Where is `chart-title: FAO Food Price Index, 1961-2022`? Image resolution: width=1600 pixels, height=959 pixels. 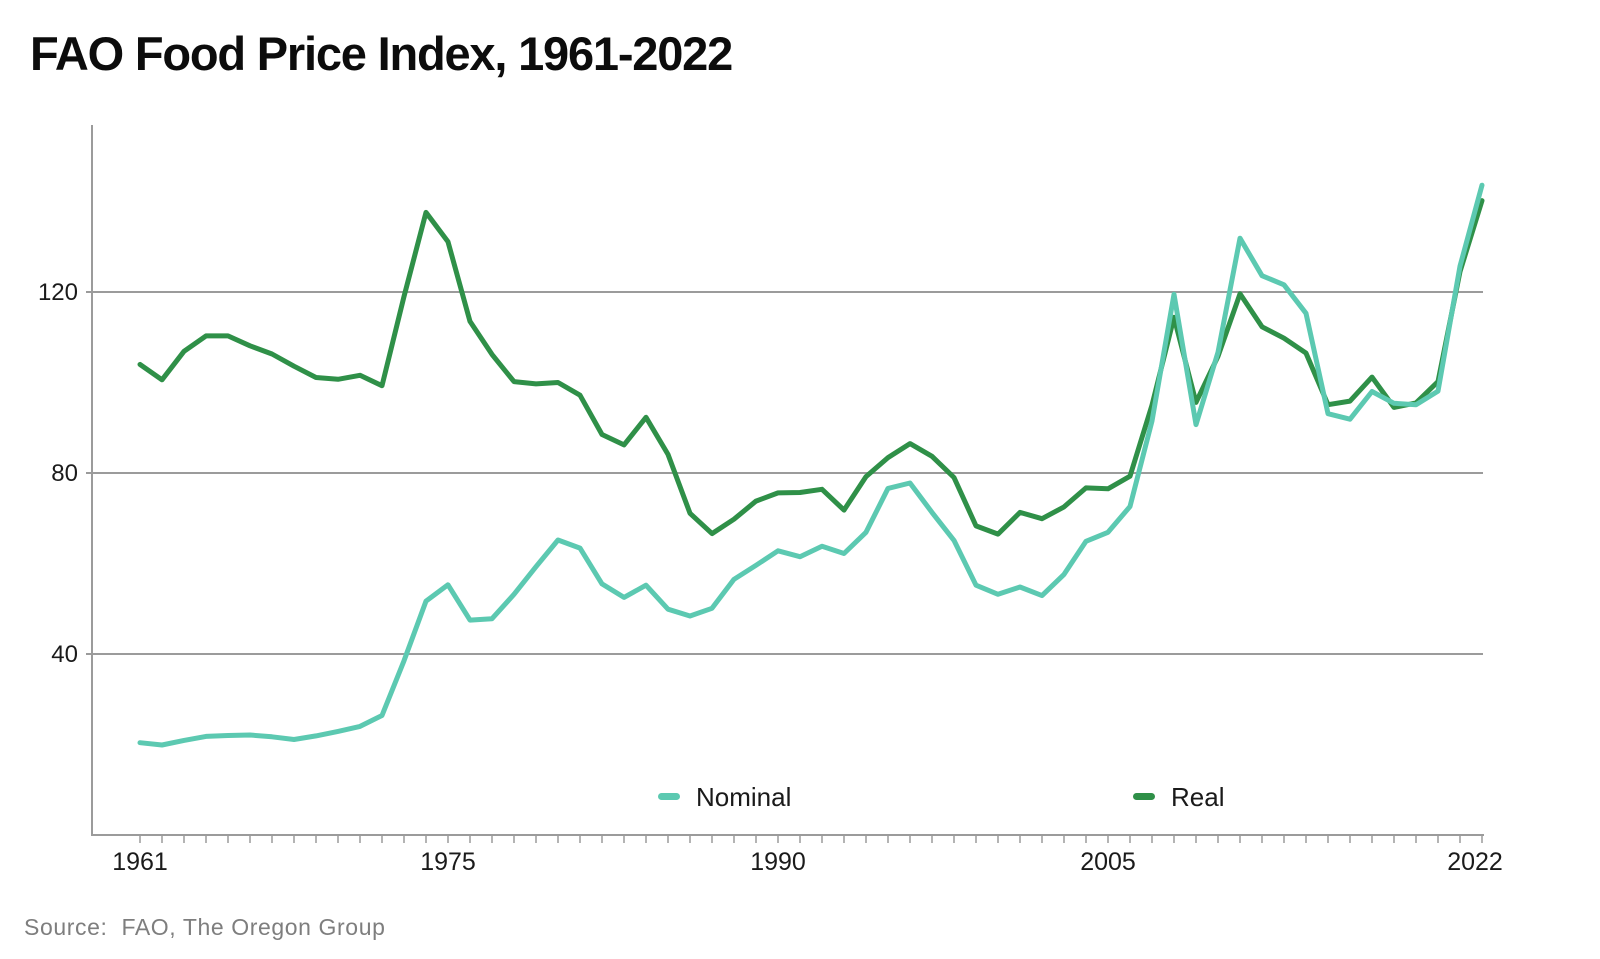 chart-title: FAO Food Price Index, 1961-2022 is located at coordinates (381, 53).